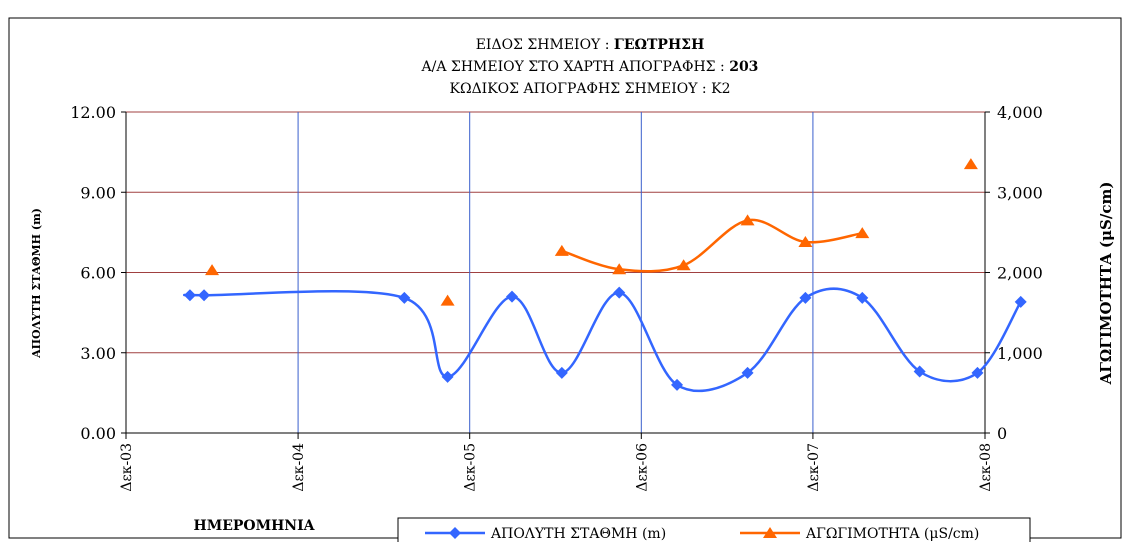 This screenshot has width=1131, height=546. Describe the element at coordinates (743, 67) in the screenshot. I see `chart-title-line-2-value: 203` at that location.